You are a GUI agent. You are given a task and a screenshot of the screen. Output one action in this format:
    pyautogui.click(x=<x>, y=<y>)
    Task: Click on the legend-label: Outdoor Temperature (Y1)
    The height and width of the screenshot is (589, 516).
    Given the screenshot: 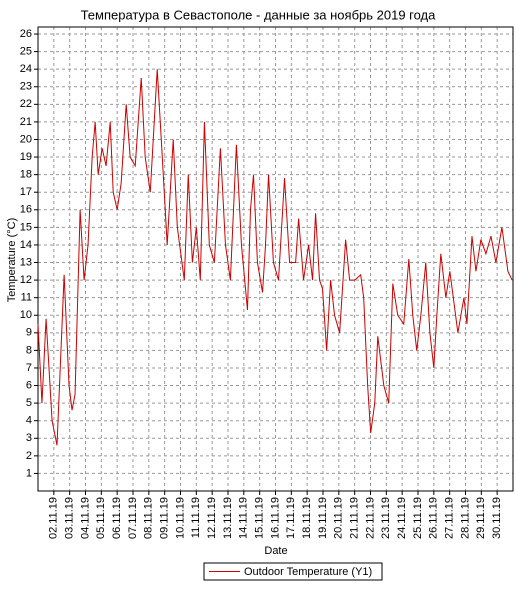 What is the action you would take?
    pyautogui.click(x=308, y=572)
    